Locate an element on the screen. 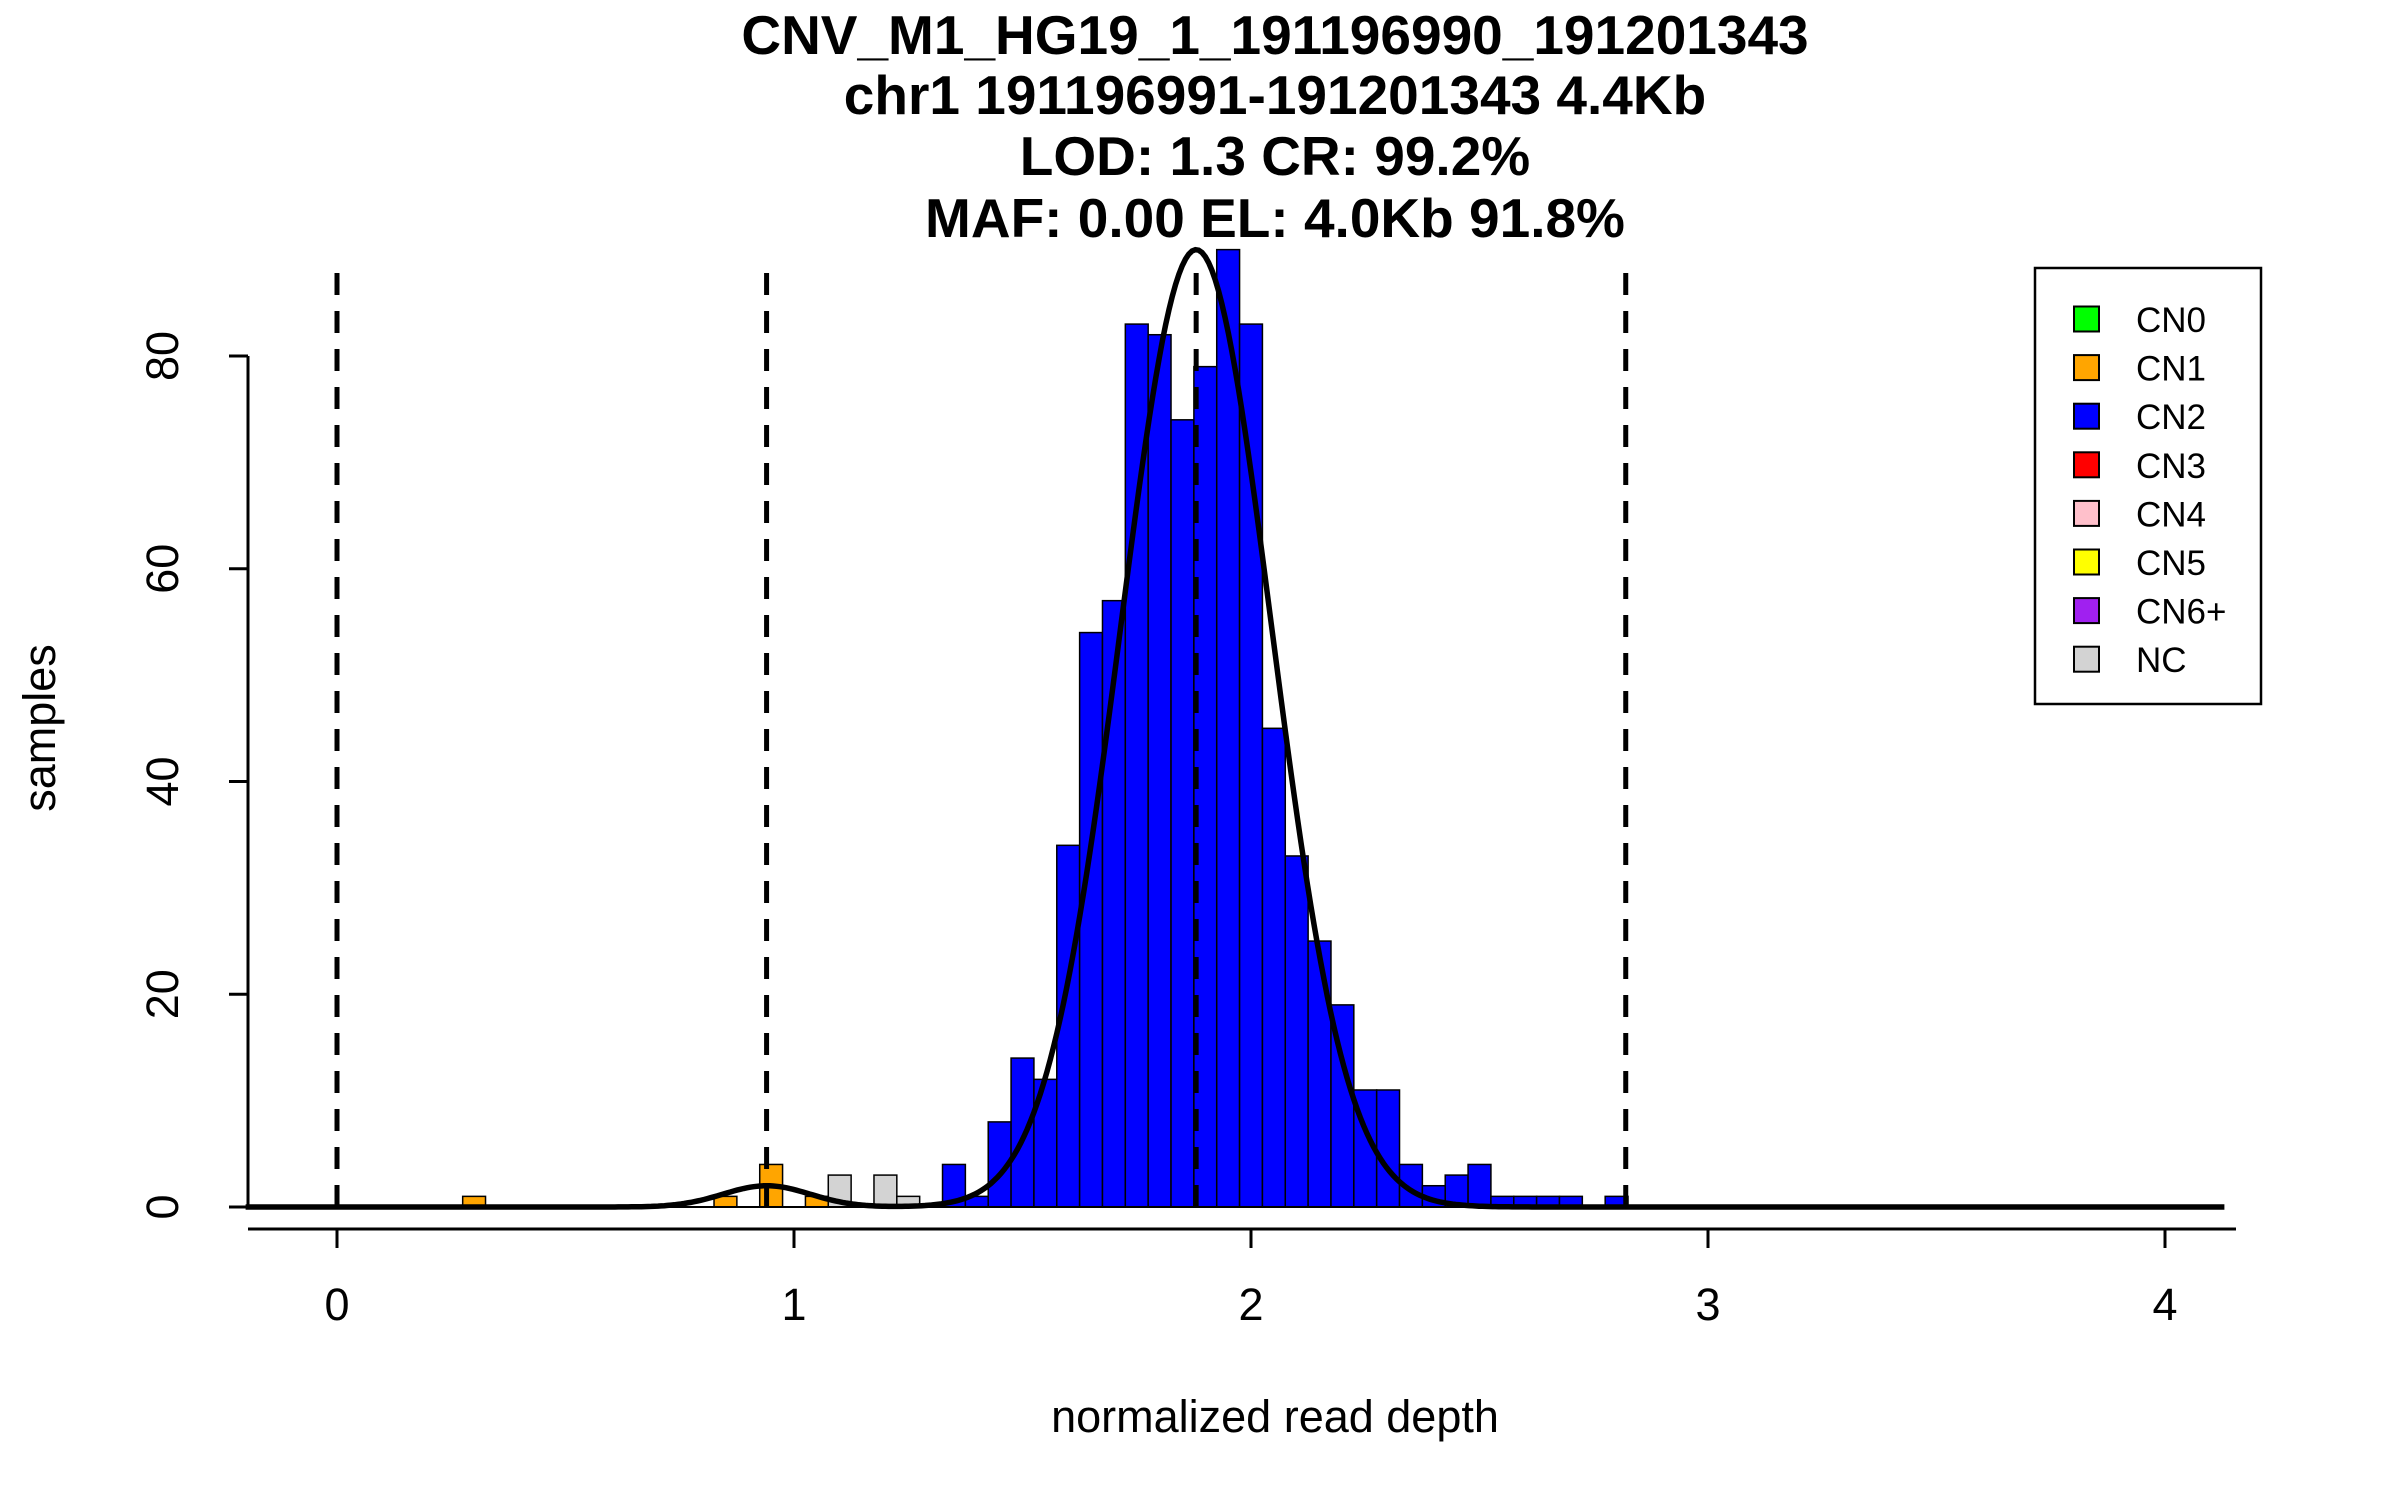 This screenshot has height=1500, width=2400. legend-label: CN1 is located at coordinates (2171, 369).